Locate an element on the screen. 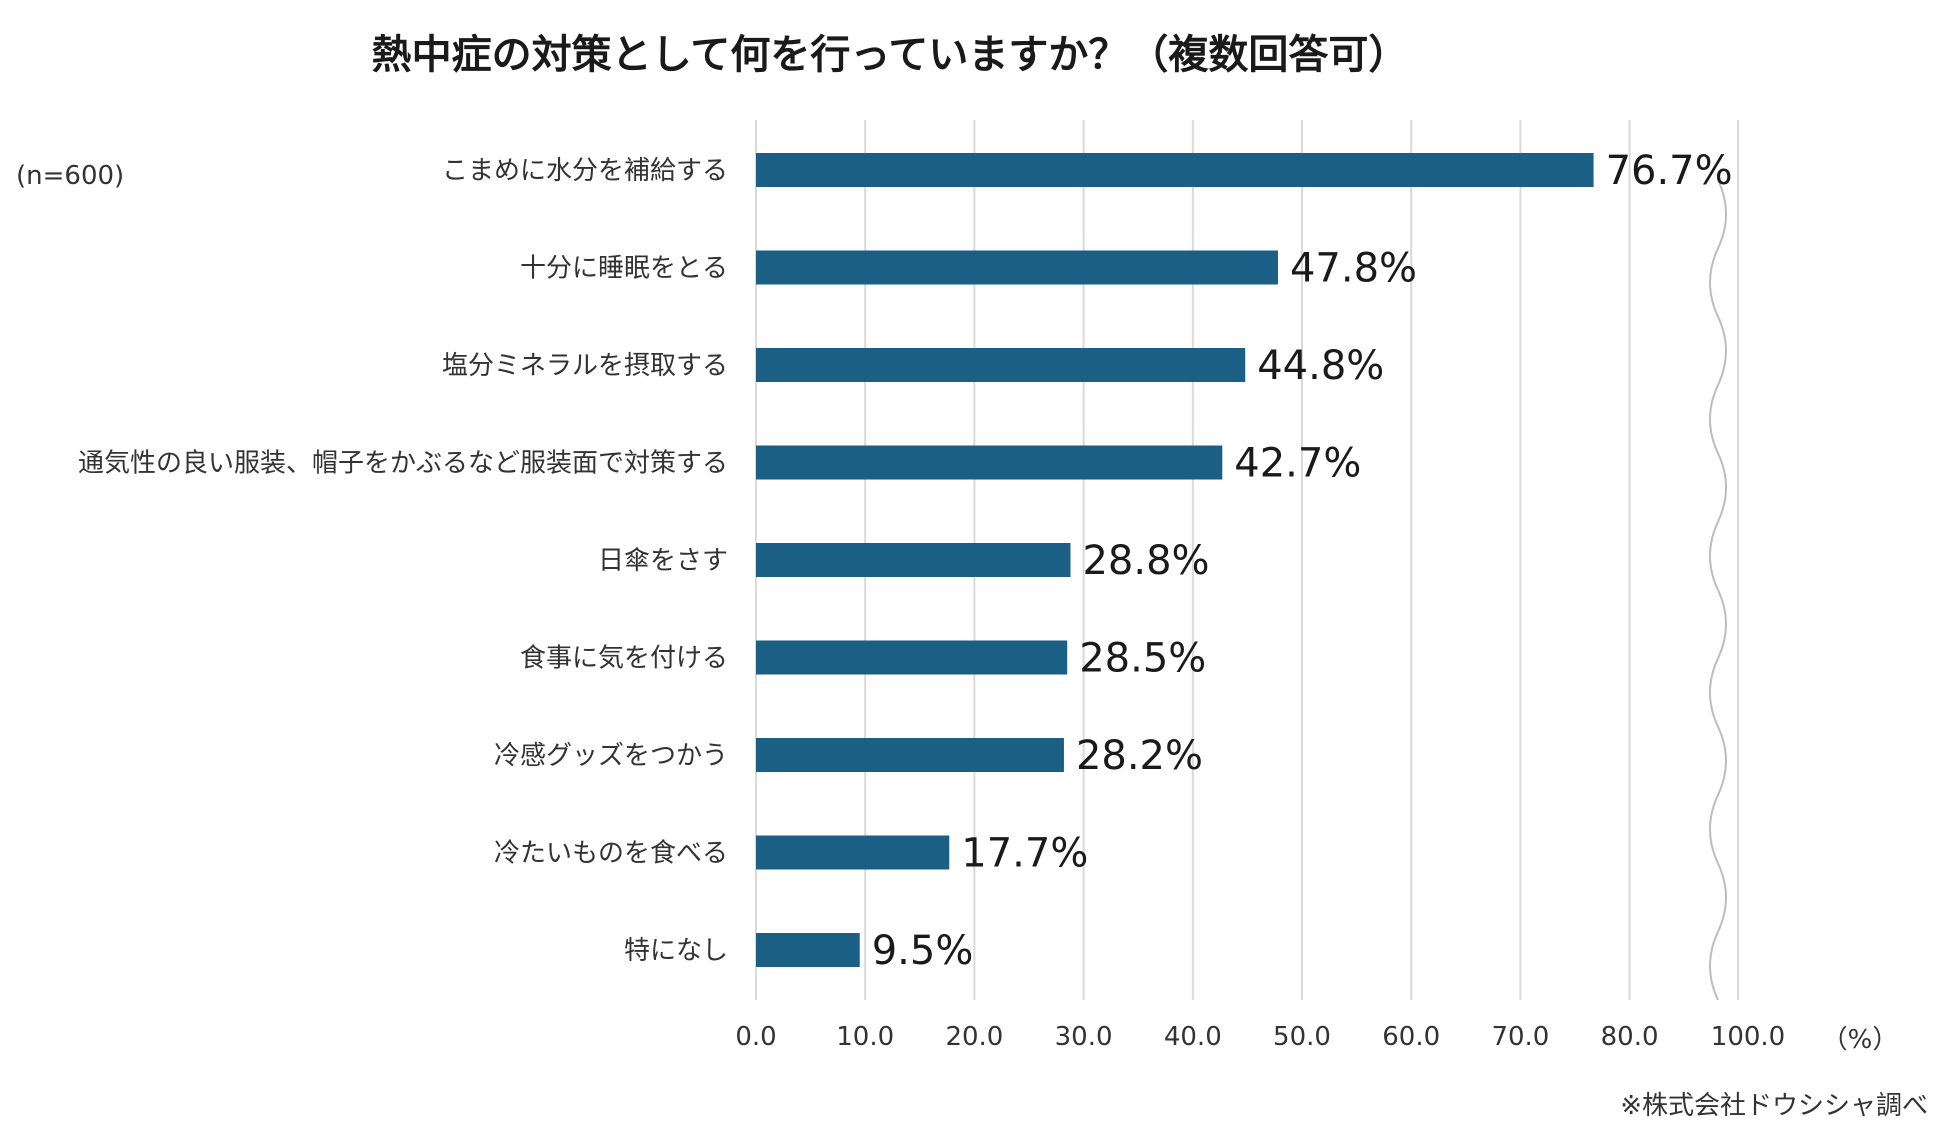  axis-break-wave is located at coordinates (1718, 590).